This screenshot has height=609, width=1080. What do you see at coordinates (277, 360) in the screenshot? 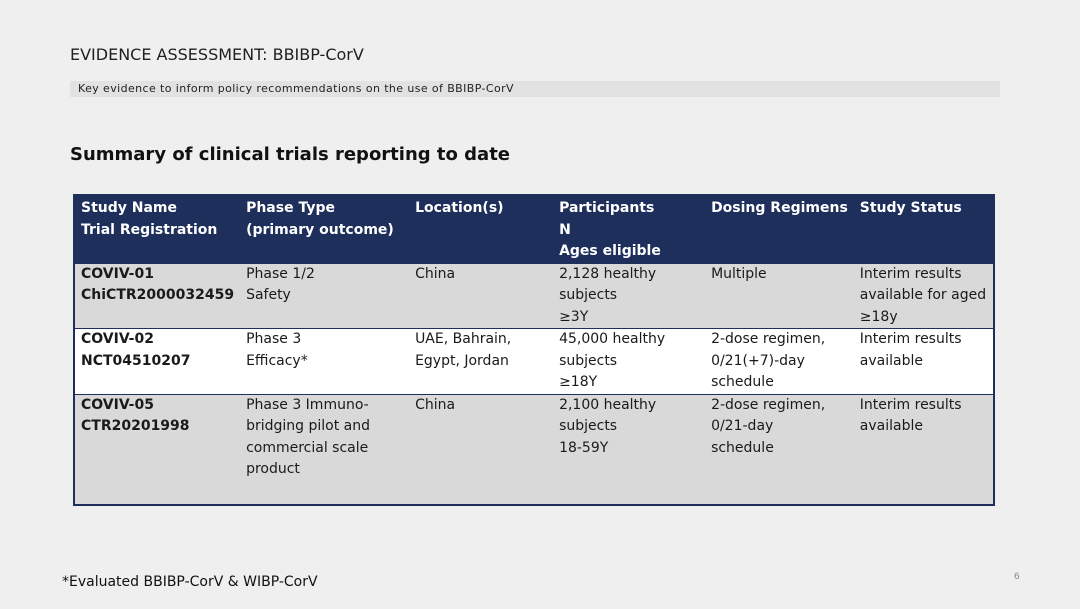
I see `cell-line: Efficacy*` at bounding box center [277, 360].